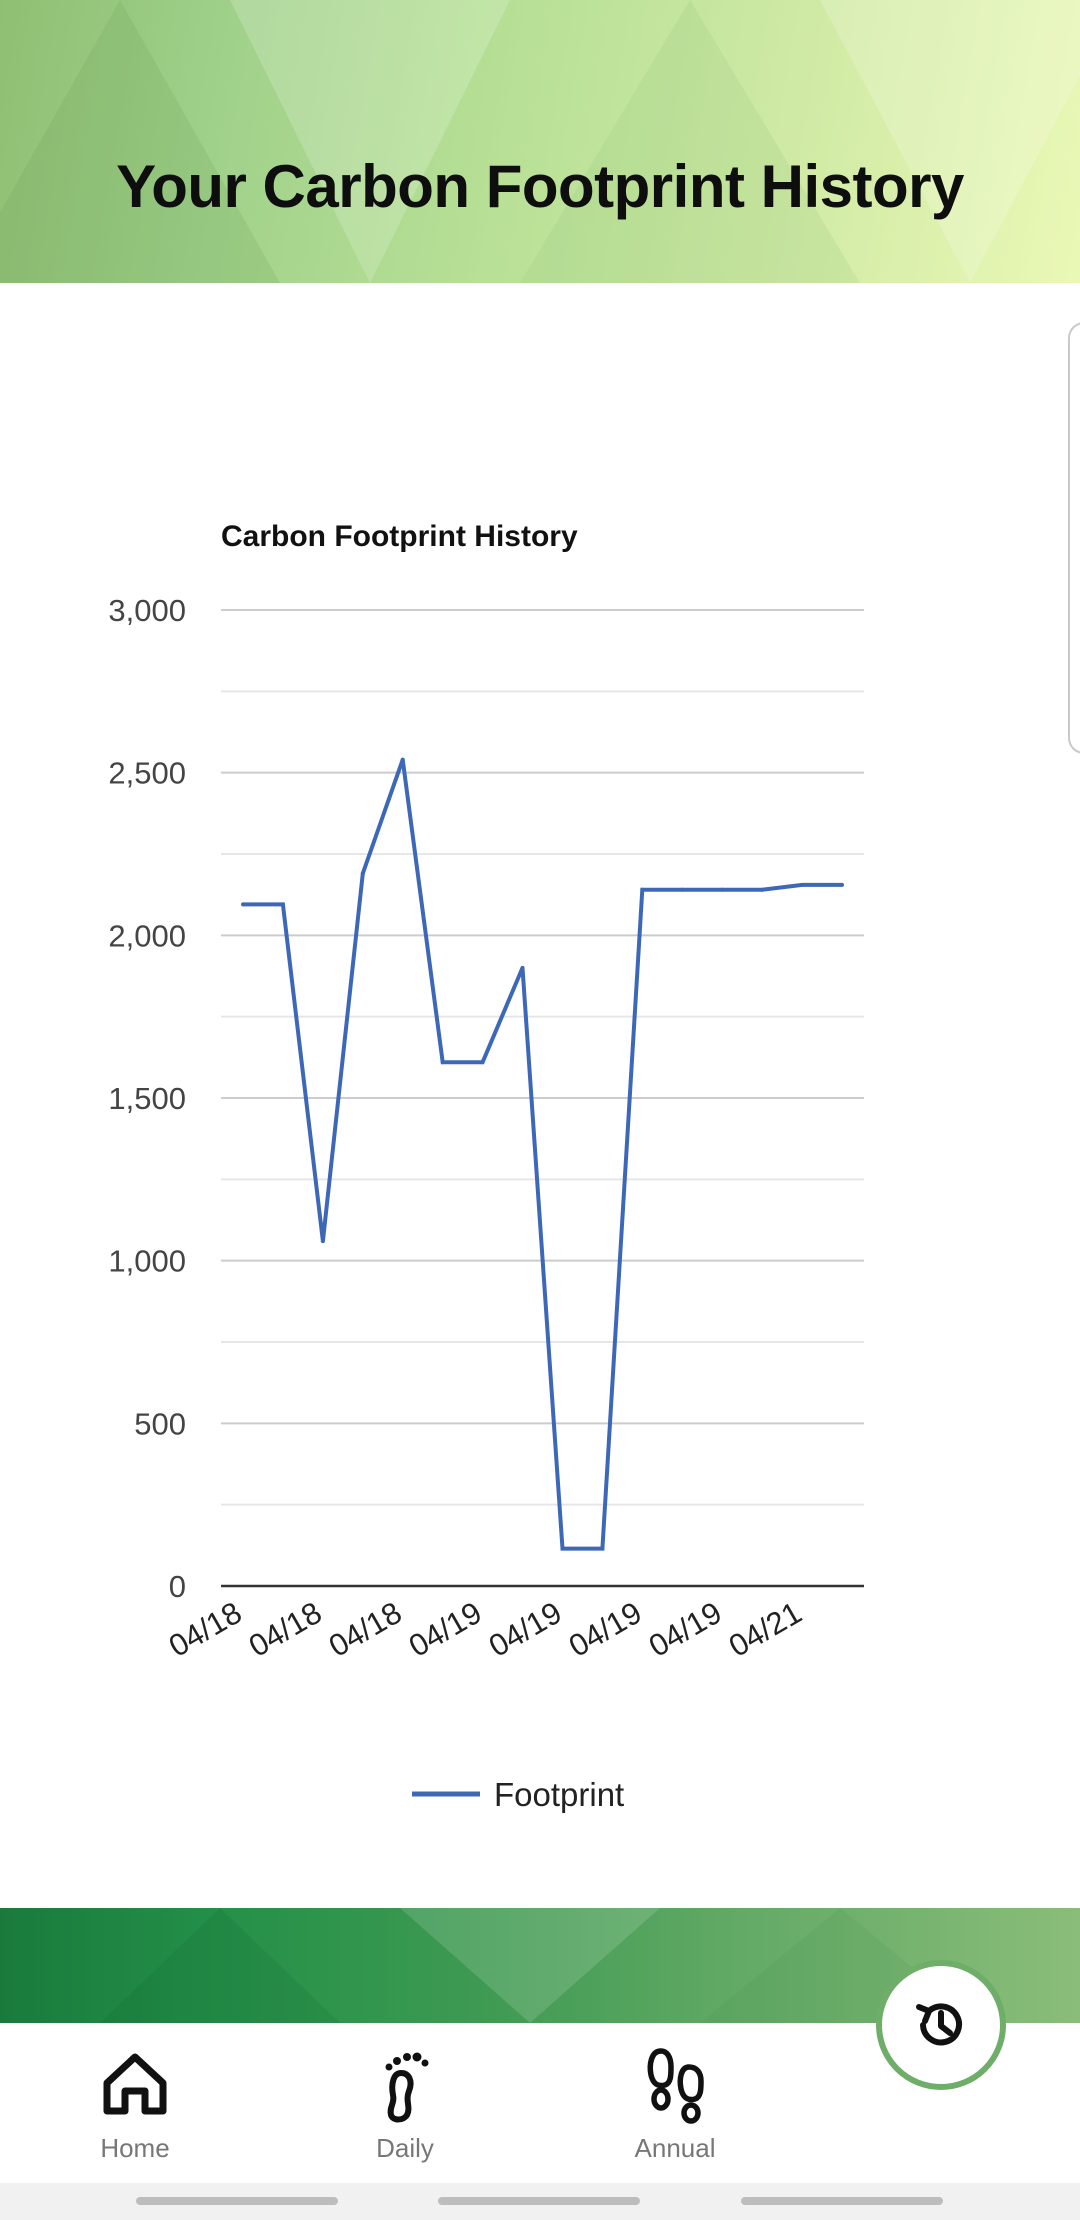 Image resolution: width=1080 pixels, height=2220 pixels. I want to click on nav-item-annual: Annual, so click(675, 2103).